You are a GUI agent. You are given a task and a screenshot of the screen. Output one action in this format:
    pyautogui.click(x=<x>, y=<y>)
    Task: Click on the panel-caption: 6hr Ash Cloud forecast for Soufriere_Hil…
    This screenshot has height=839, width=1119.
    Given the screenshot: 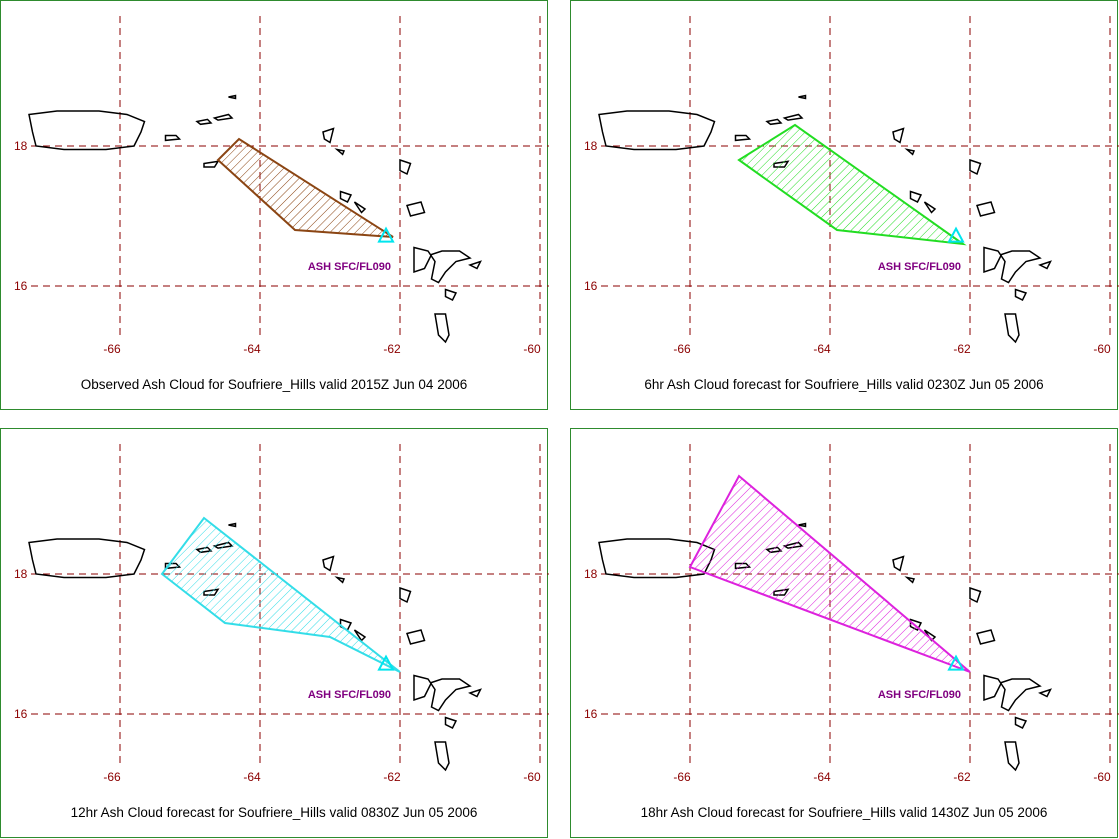 What is the action you would take?
    pyautogui.click(x=844, y=384)
    